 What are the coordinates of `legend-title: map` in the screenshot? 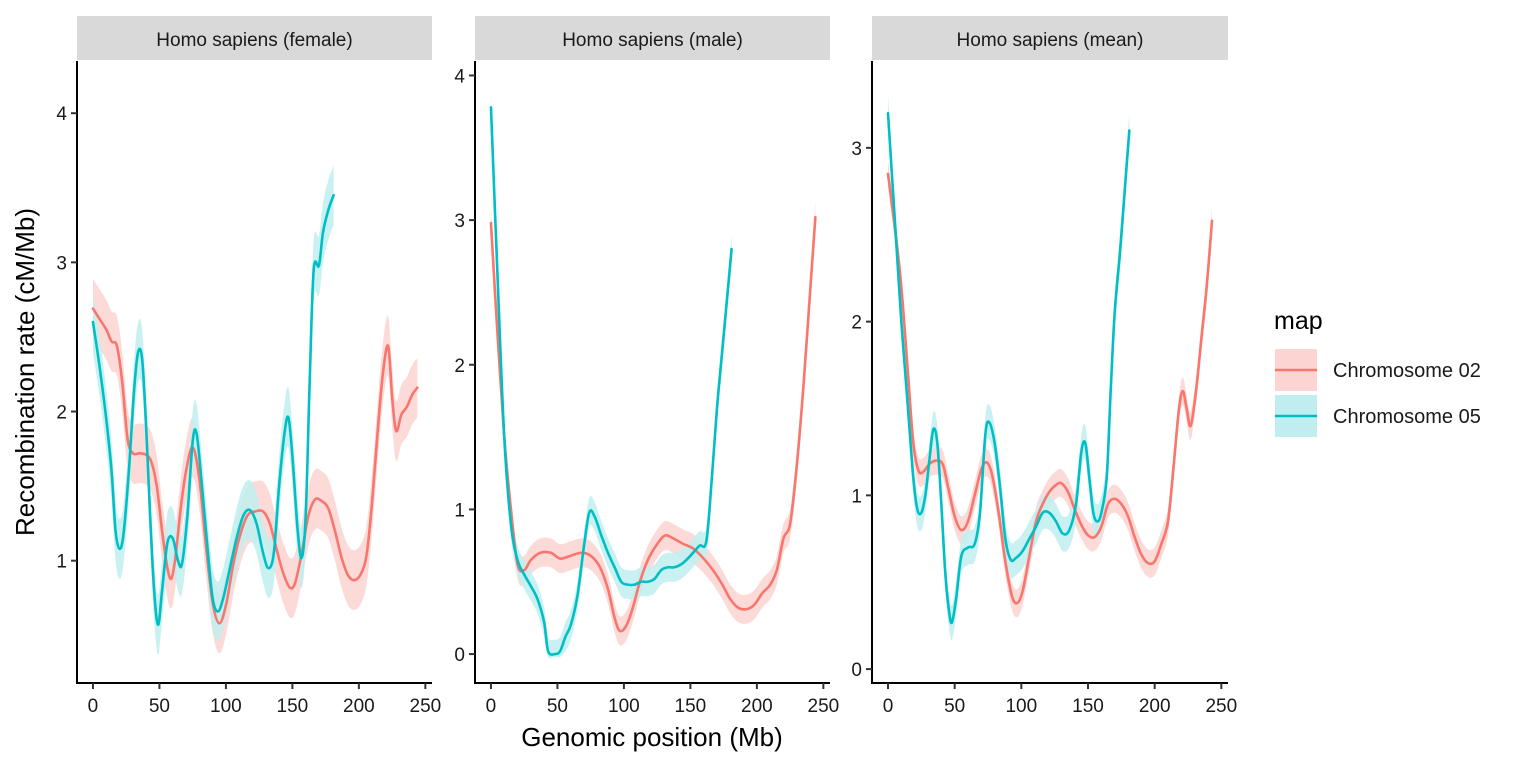 It's located at (1298, 321).